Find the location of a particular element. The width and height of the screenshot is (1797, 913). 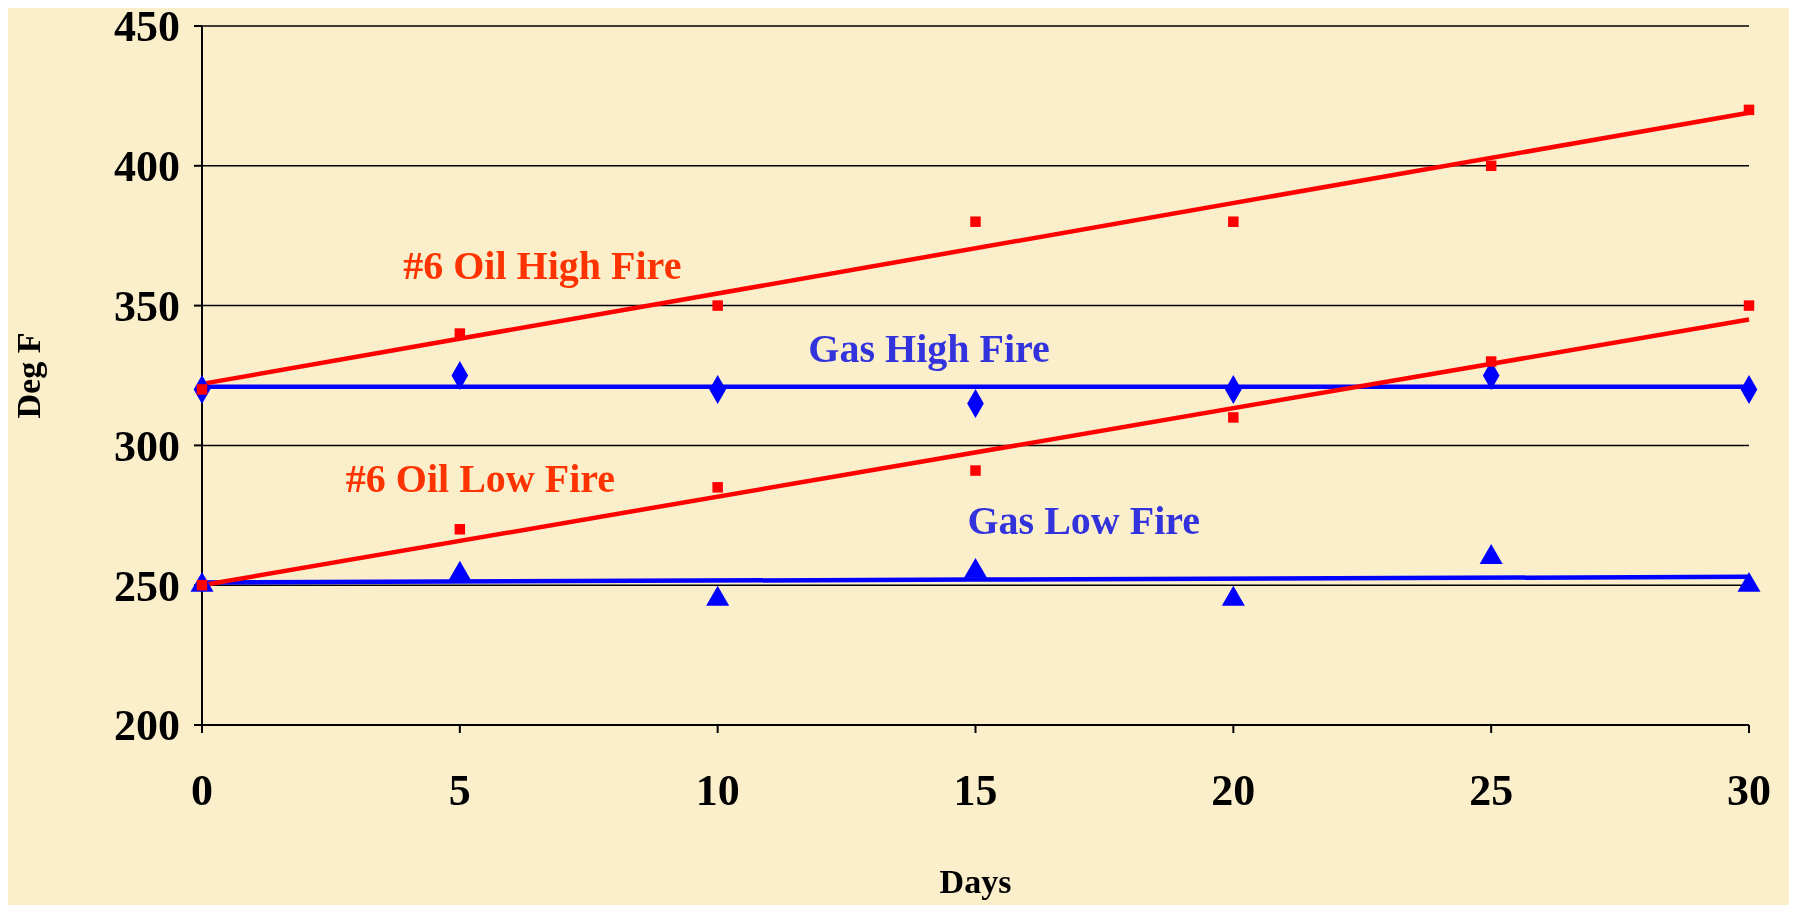

x-tick-label: 30 is located at coordinates (1749, 790).